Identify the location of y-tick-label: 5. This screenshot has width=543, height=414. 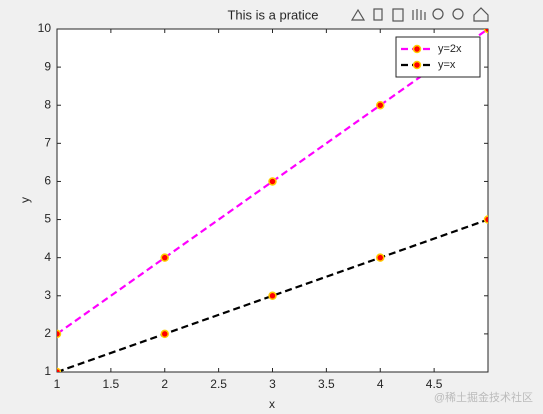
(47, 219).